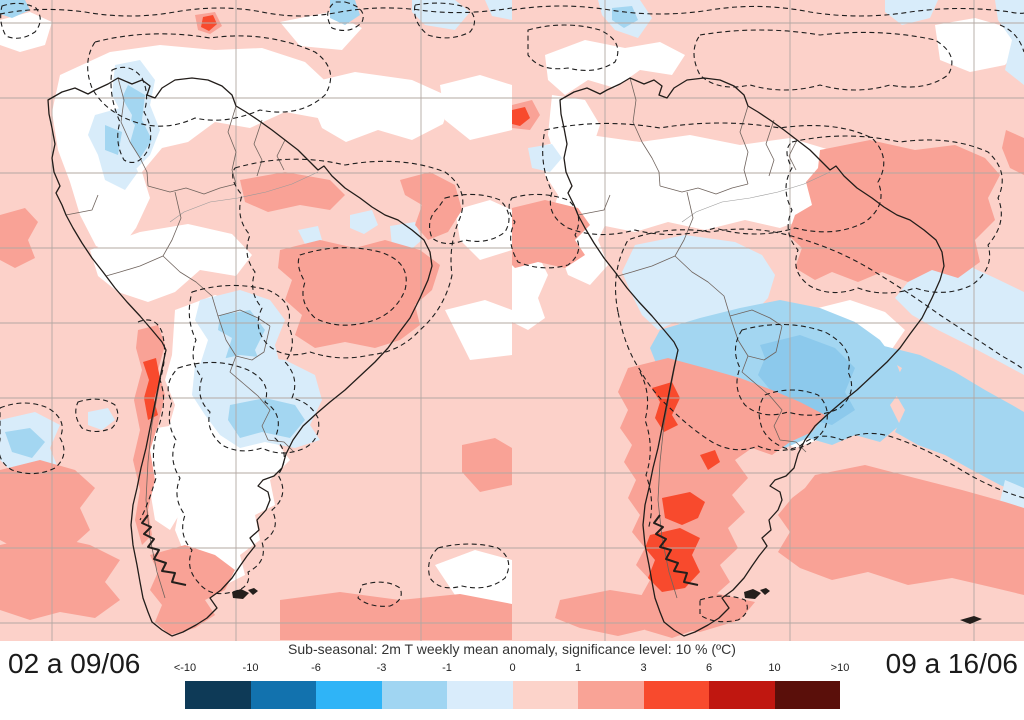  I want to click on colorbar-tick-label: 3, so click(643, 668).